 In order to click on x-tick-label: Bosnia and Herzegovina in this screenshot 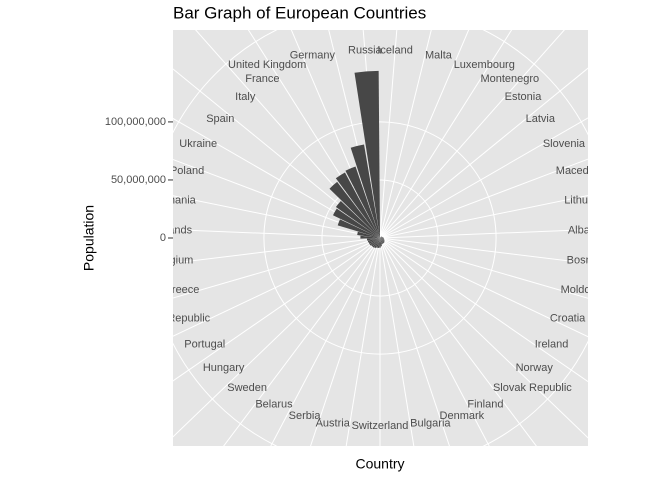, I will do `click(619, 261)`.